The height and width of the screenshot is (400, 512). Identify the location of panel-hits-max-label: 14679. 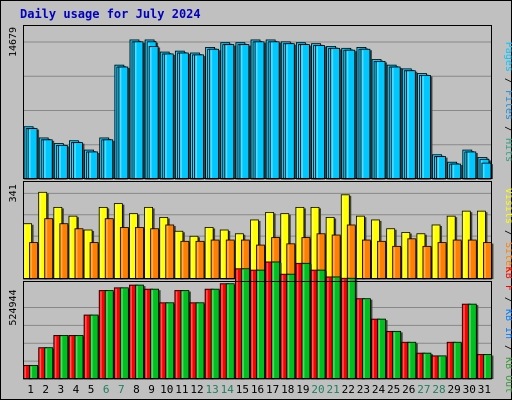
(13, 42).